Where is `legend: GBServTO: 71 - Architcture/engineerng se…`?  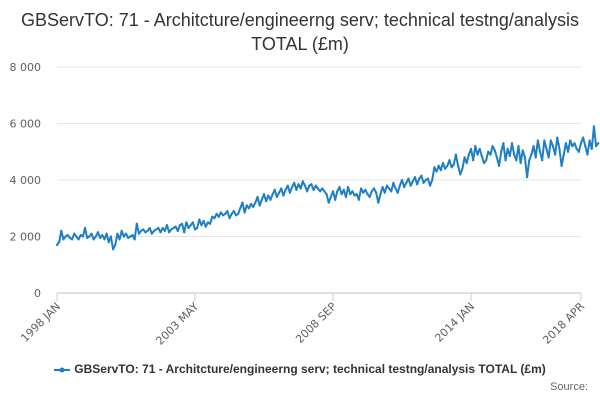 legend: GBServTO: 71 - Architcture/engineerng se… is located at coordinates (300, 369).